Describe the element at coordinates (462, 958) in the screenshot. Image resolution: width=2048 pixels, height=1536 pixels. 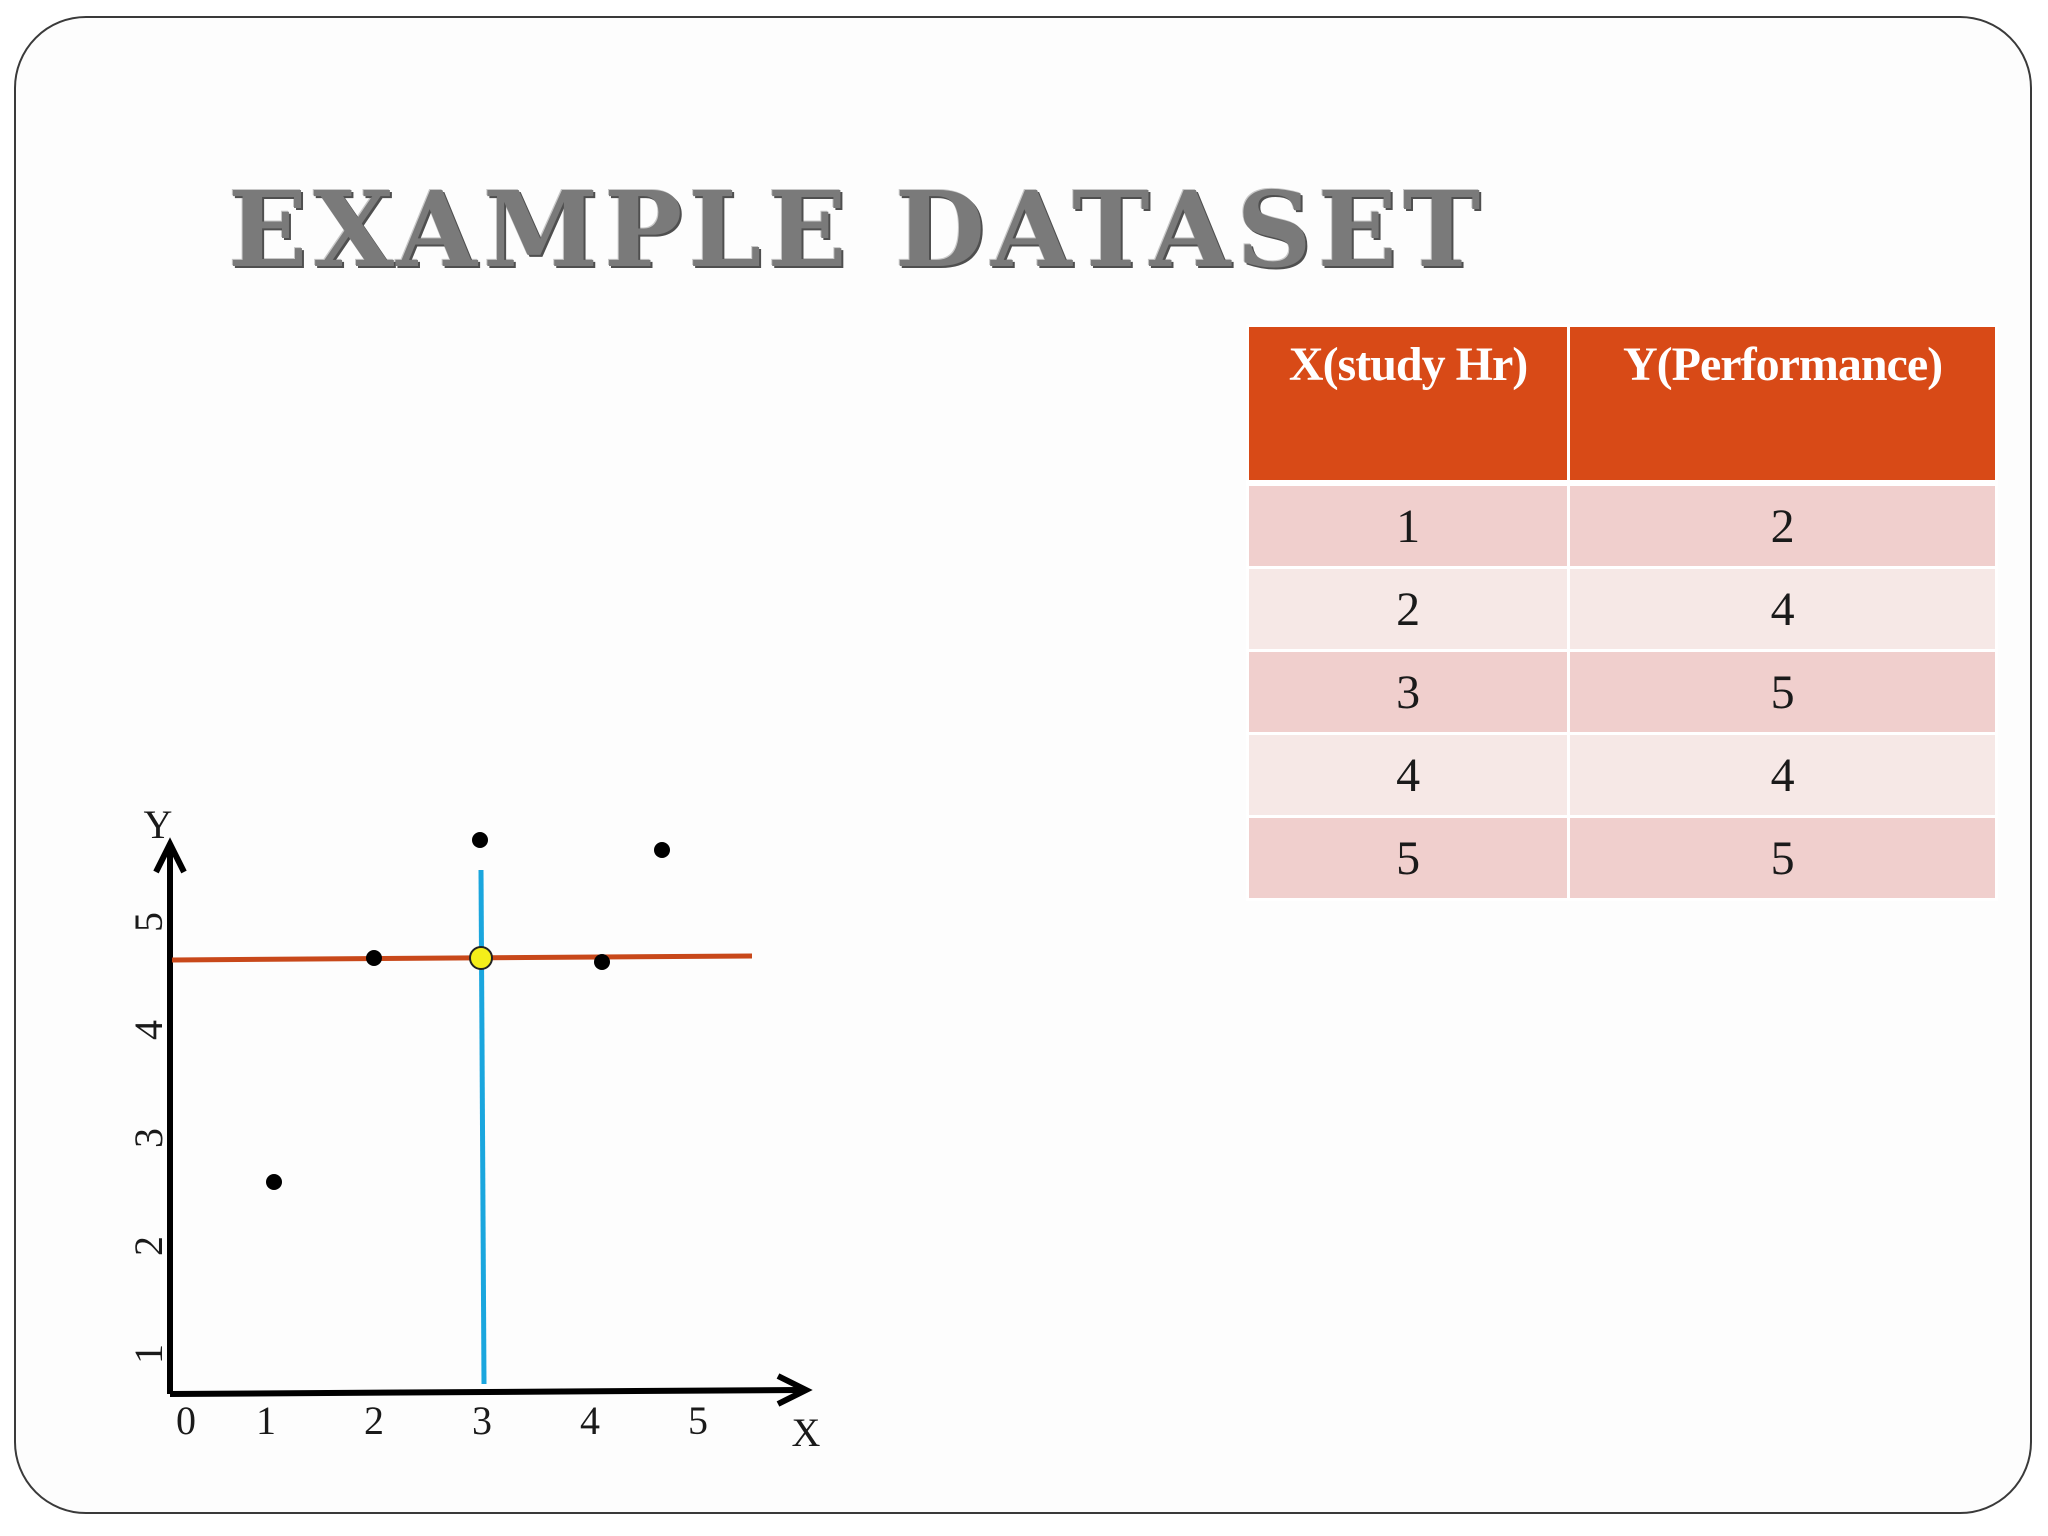
I see `mean-y-reference-line` at that location.